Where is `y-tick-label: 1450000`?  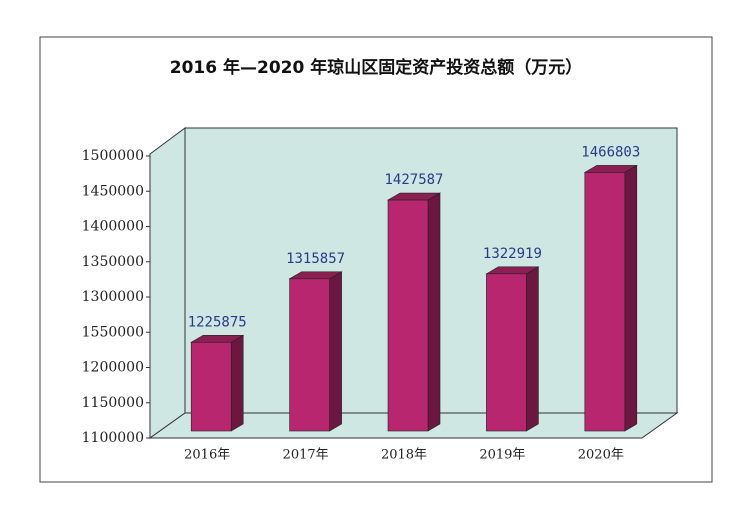
y-tick-label: 1450000 is located at coordinates (113, 191).